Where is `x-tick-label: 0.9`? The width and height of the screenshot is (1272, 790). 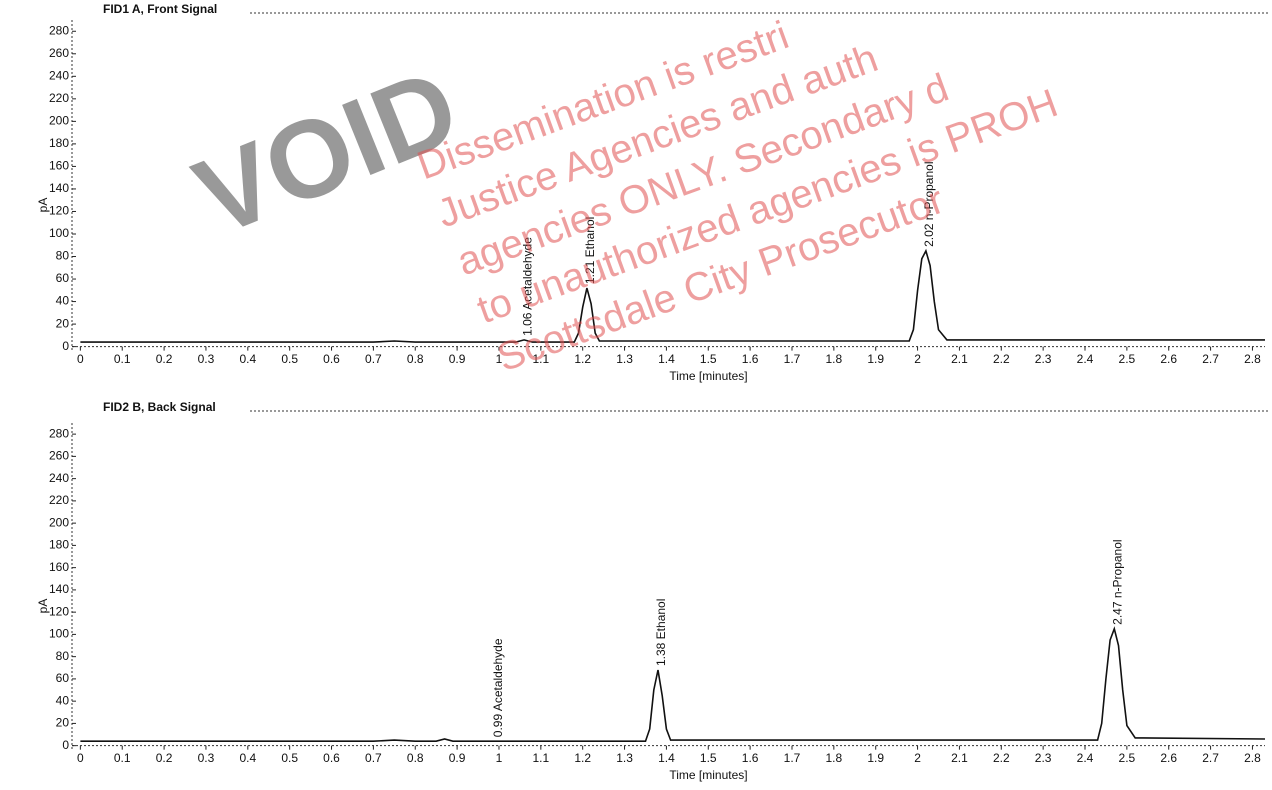 x-tick-label: 0.9 is located at coordinates (457, 758).